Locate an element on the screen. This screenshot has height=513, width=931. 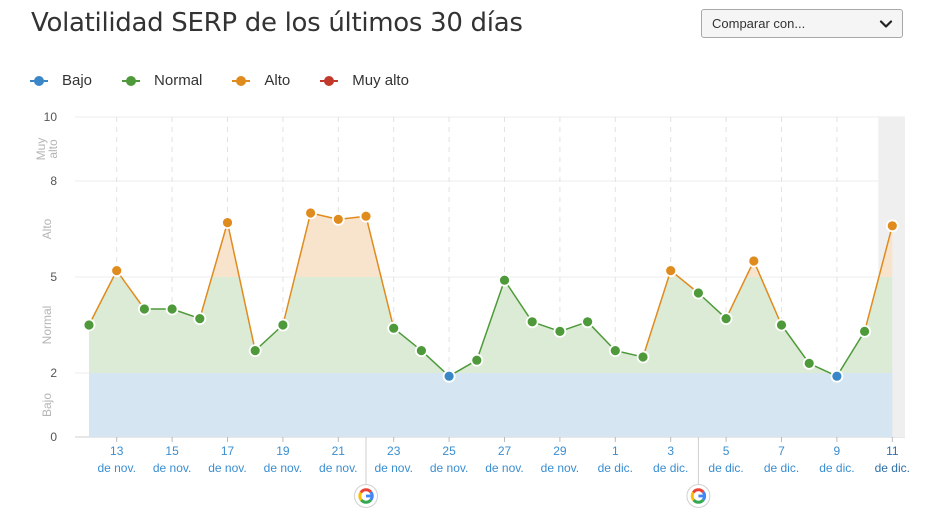
x-tick-label-day: 17 is located at coordinates (228, 451).